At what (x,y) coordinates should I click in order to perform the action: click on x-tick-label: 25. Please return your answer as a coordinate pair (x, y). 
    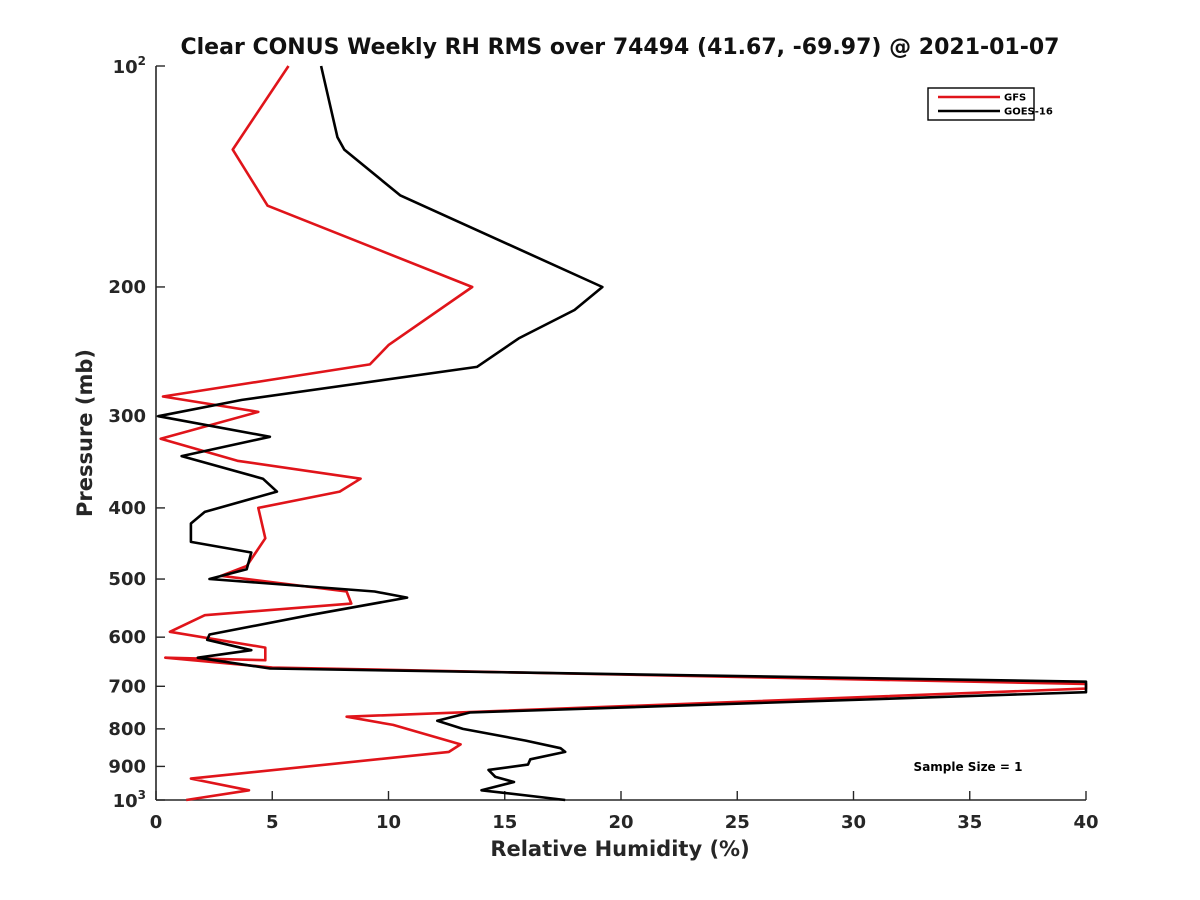
    Looking at the image, I should click on (737, 822).